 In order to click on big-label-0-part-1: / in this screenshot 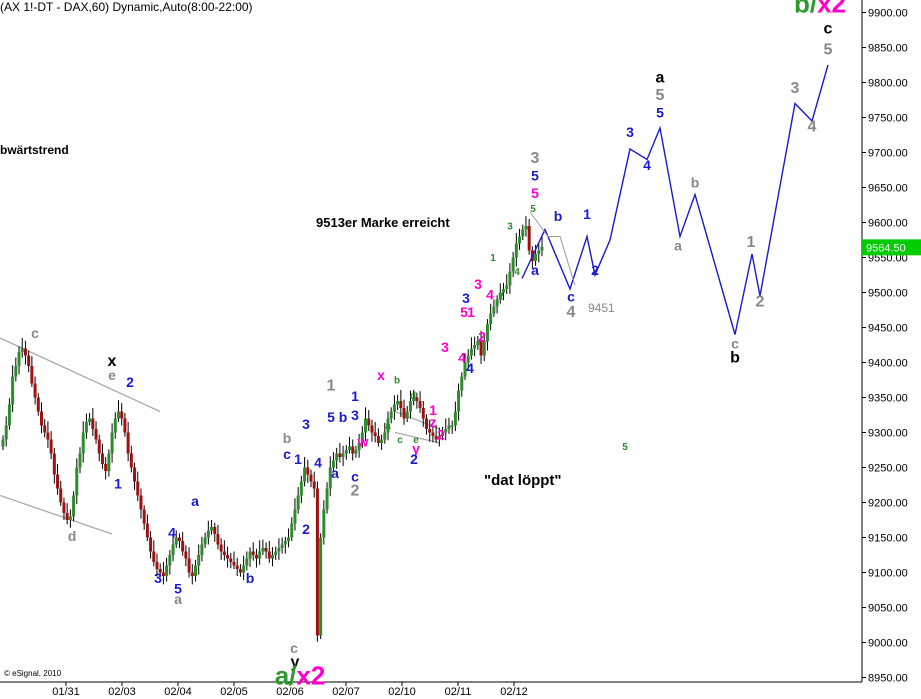, I will do `click(813, 9)`.